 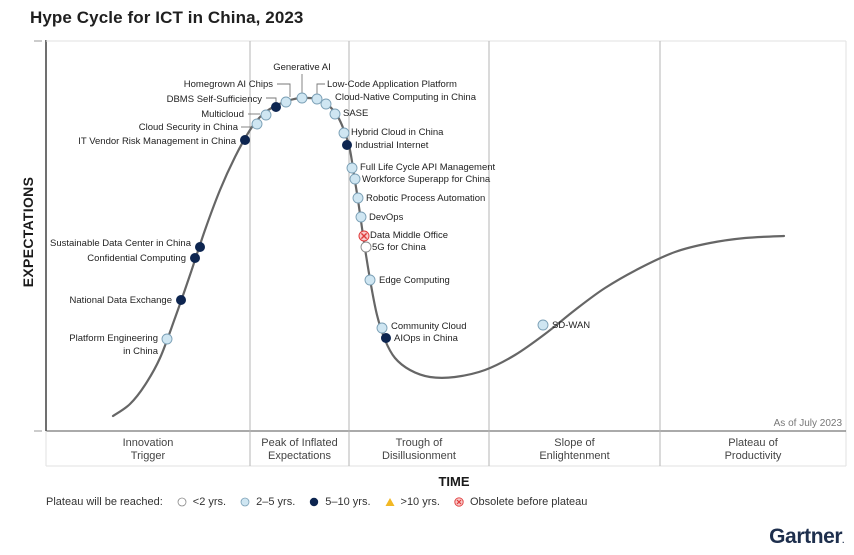 What do you see at coordinates (195, 258) in the screenshot?
I see `marker-confidential-computing` at bounding box center [195, 258].